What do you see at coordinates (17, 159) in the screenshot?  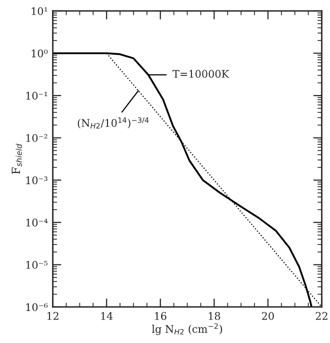 I see `y-axis-title: F$_{shield}$` at bounding box center [17, 159].